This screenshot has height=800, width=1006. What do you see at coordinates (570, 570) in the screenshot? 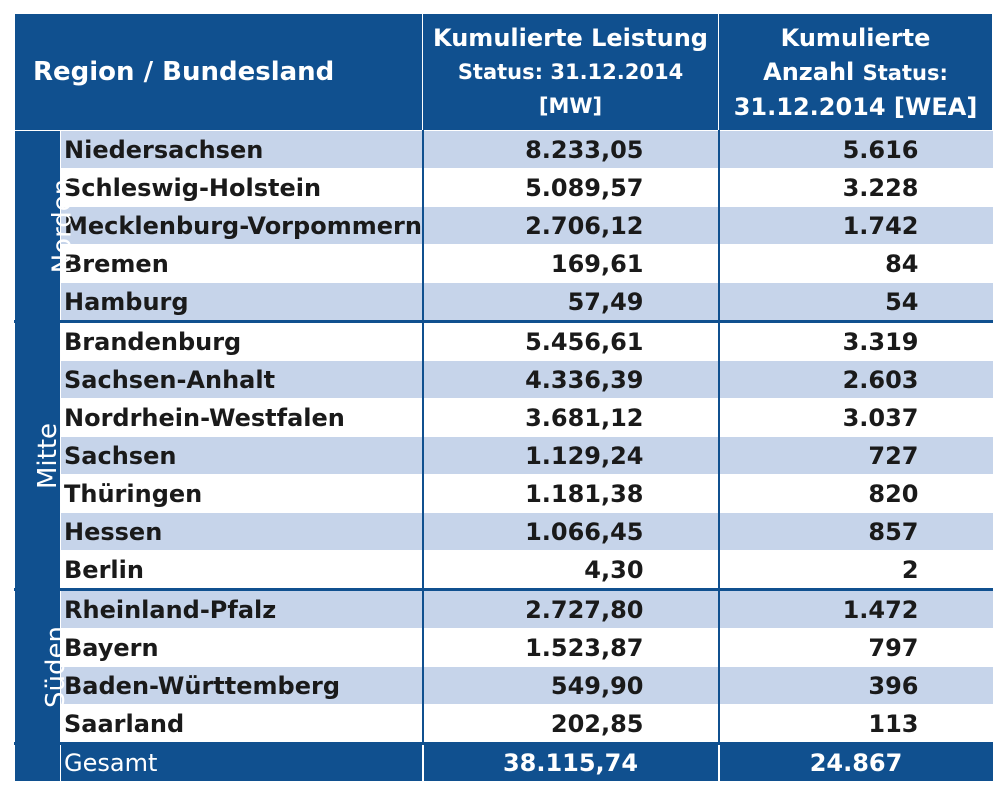
I see `capacity-mw: 4,30` at bounding box center [570, 570].